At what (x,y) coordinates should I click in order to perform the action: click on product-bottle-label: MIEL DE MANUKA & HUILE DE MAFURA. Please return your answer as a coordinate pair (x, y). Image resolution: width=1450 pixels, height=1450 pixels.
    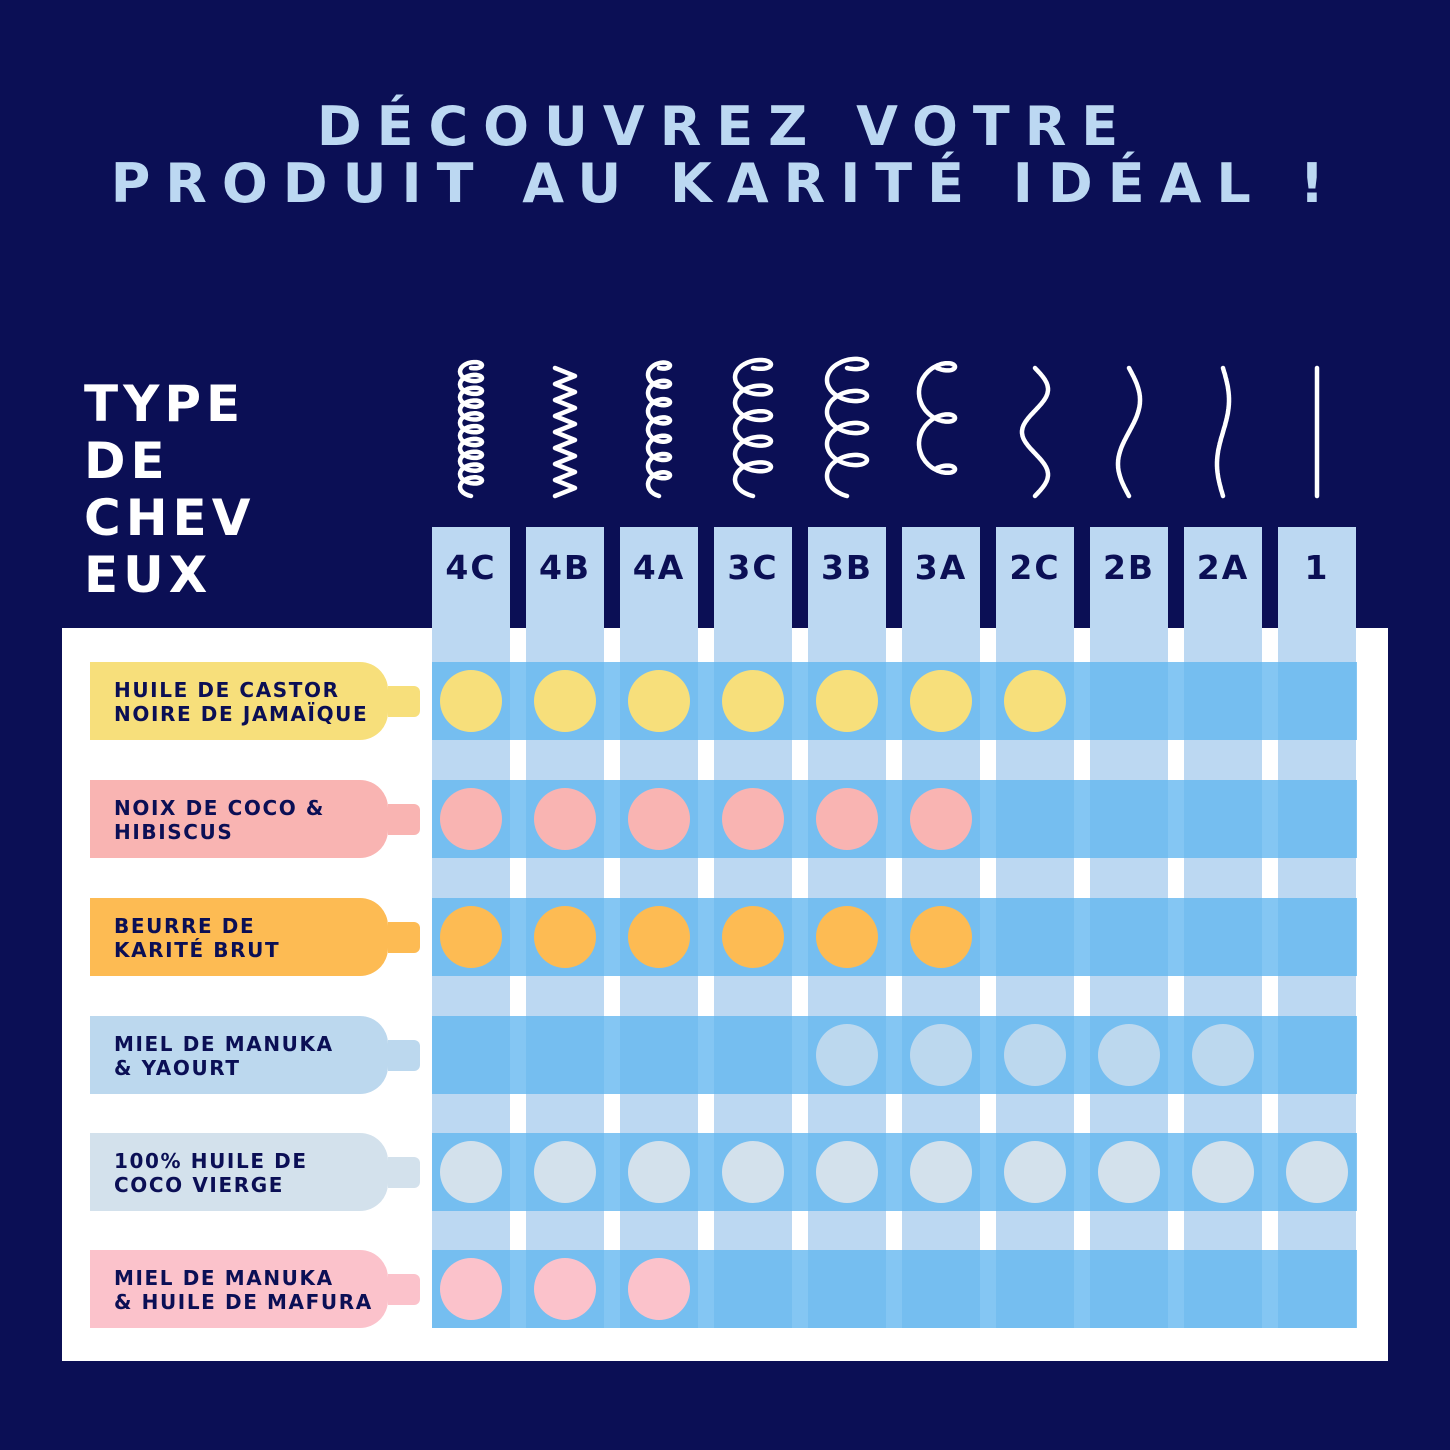
    Looking at the image, I should click on (255, 1289).